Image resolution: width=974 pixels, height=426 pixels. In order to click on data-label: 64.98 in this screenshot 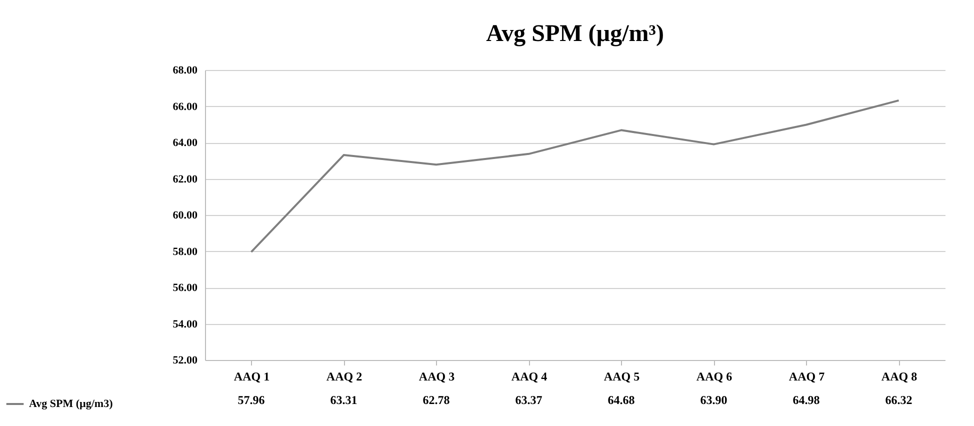, I will do `click(806, 400)`.